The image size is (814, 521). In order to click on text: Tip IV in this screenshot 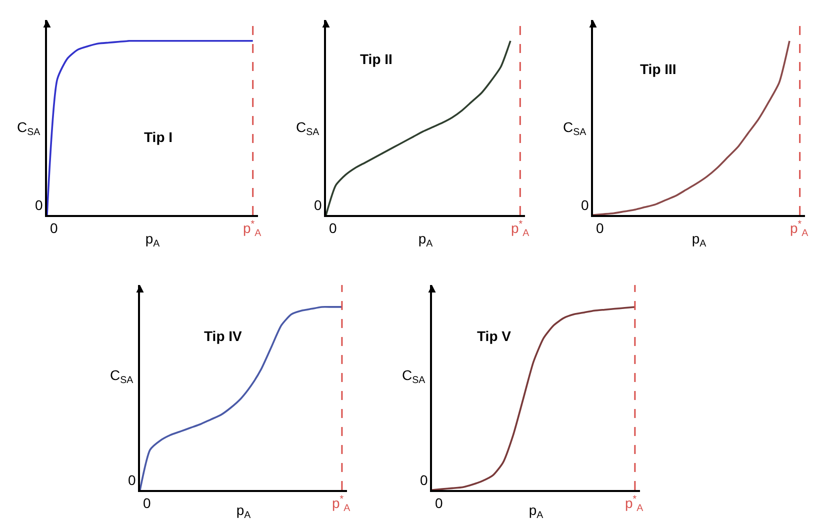, I will do `click(223, 336)`.